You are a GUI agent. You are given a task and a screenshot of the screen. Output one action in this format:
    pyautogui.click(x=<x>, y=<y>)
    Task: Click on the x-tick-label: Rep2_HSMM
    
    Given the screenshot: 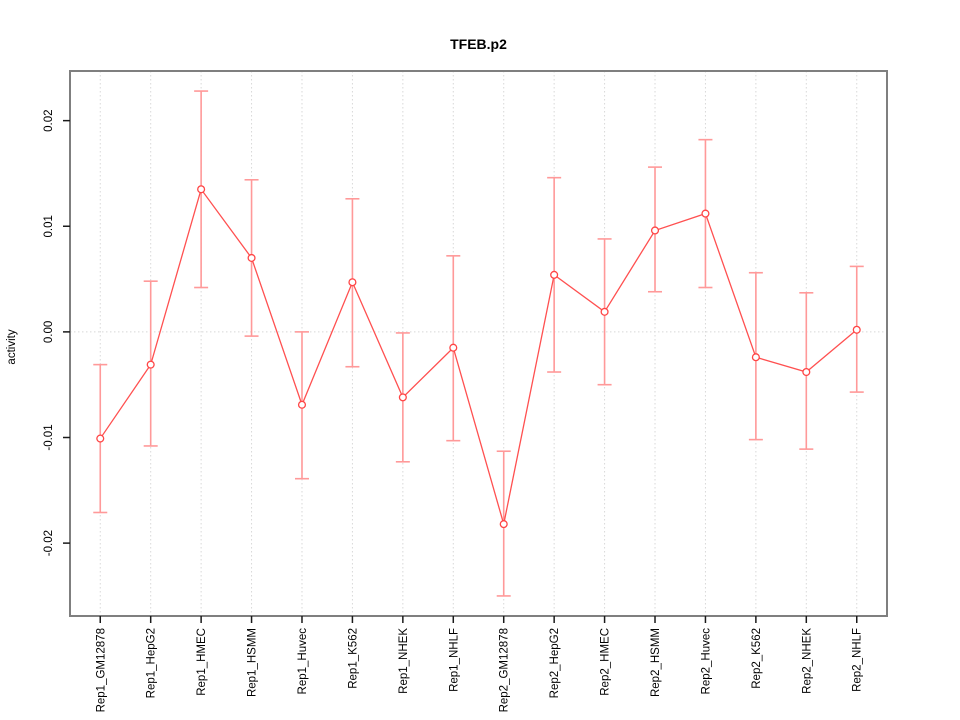 What is the action you would take?
    pyautogui.click(x=656, y=662)
    